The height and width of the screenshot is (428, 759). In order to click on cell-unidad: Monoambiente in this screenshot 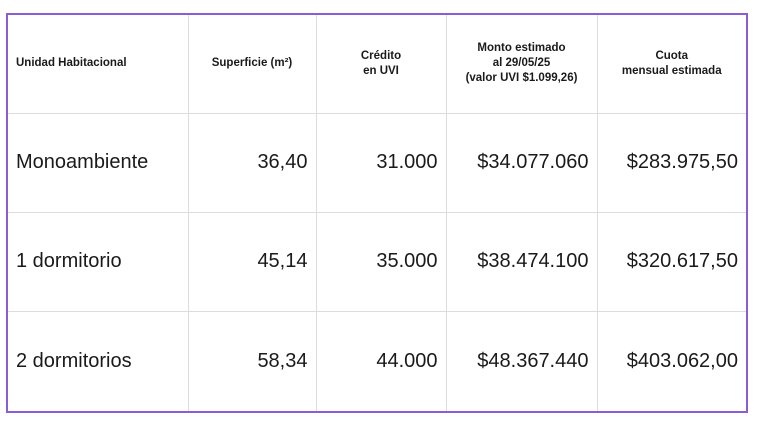, I will do `click(98, 162)`.